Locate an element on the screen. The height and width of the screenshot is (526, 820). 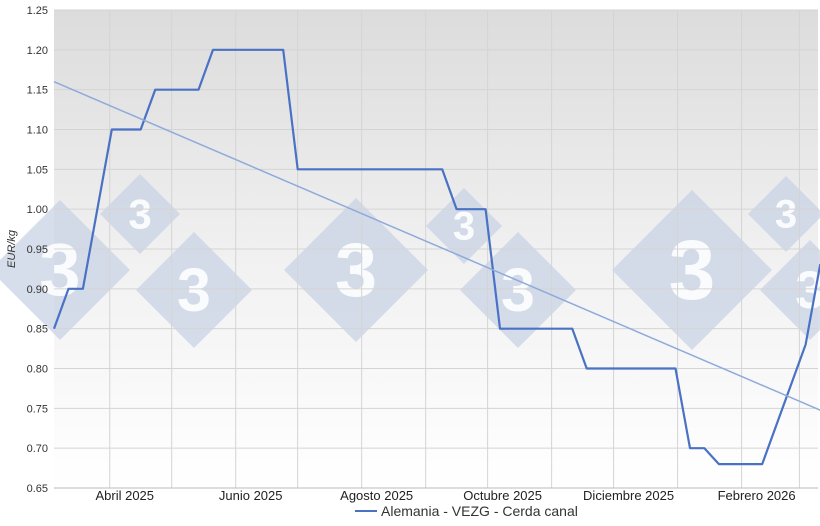
legend: Alemania - VEZG - Cerda canal is located at coordinates (466, 511).